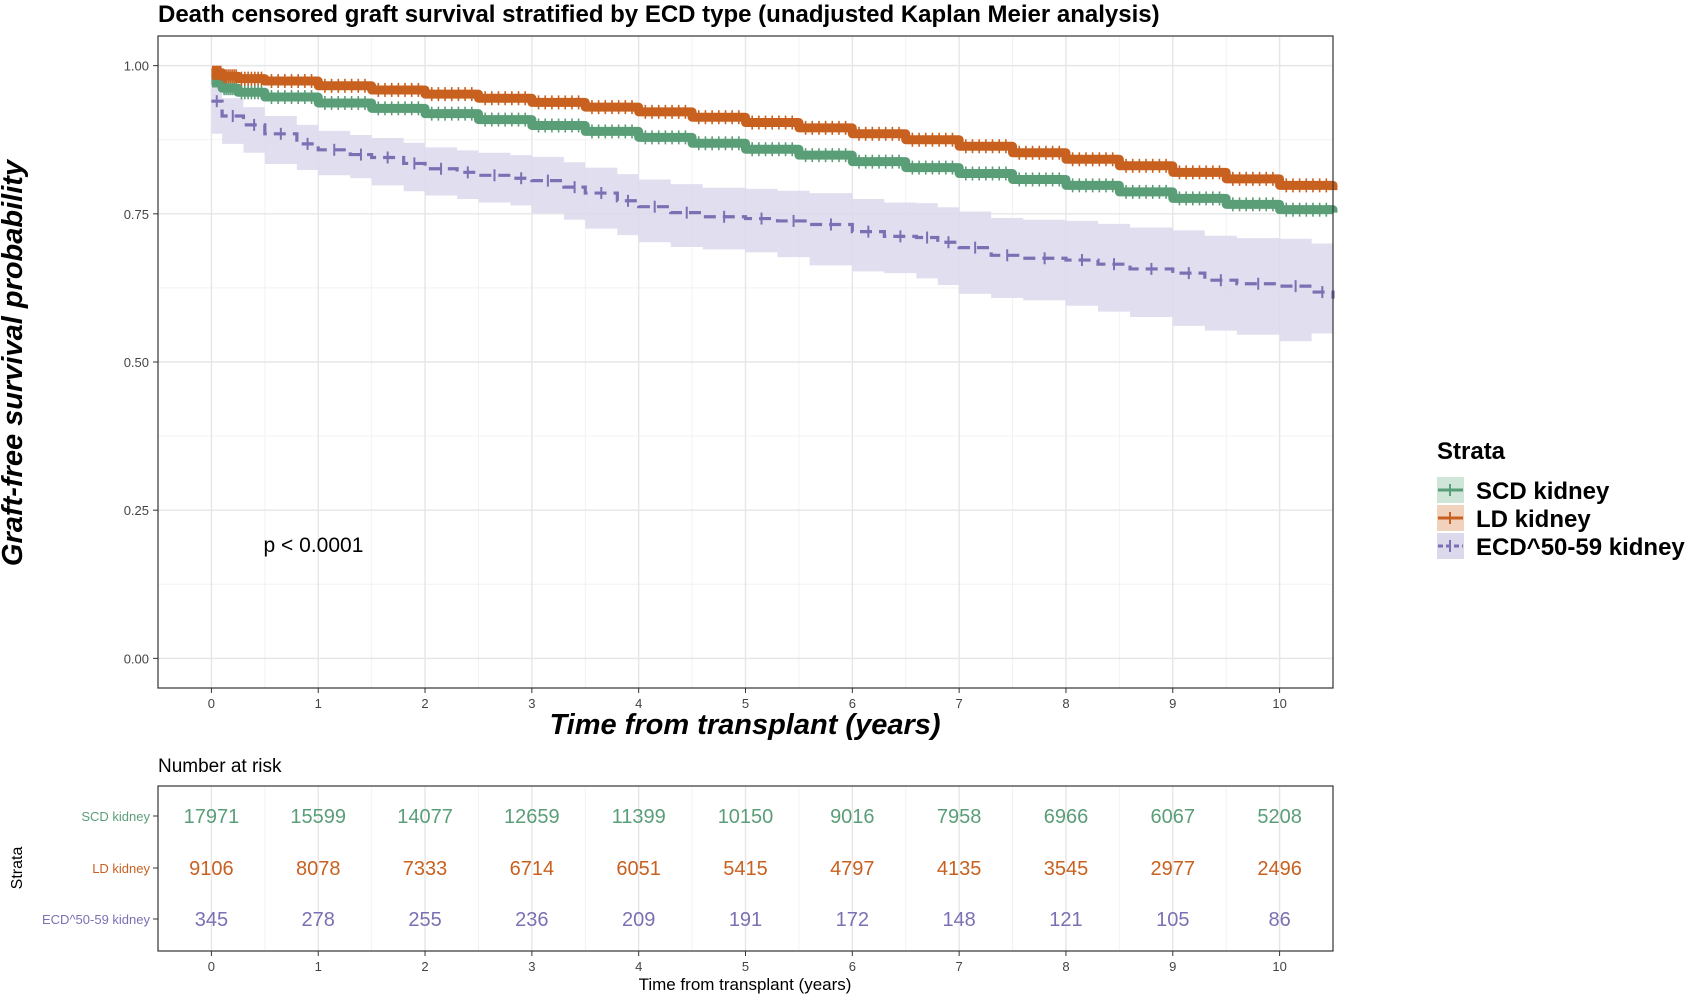 The image size is (1699, 1000). I want to click on x-tick-label: 7, so click(959, 703).